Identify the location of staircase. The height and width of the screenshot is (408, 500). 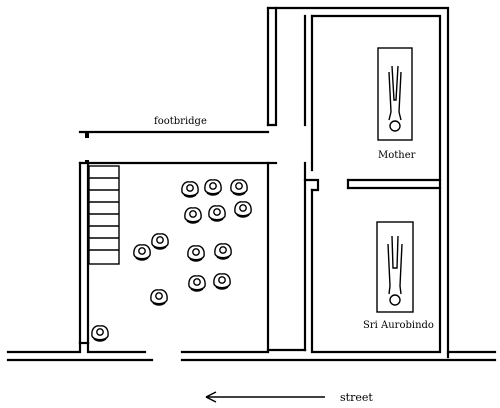
(104, 215).